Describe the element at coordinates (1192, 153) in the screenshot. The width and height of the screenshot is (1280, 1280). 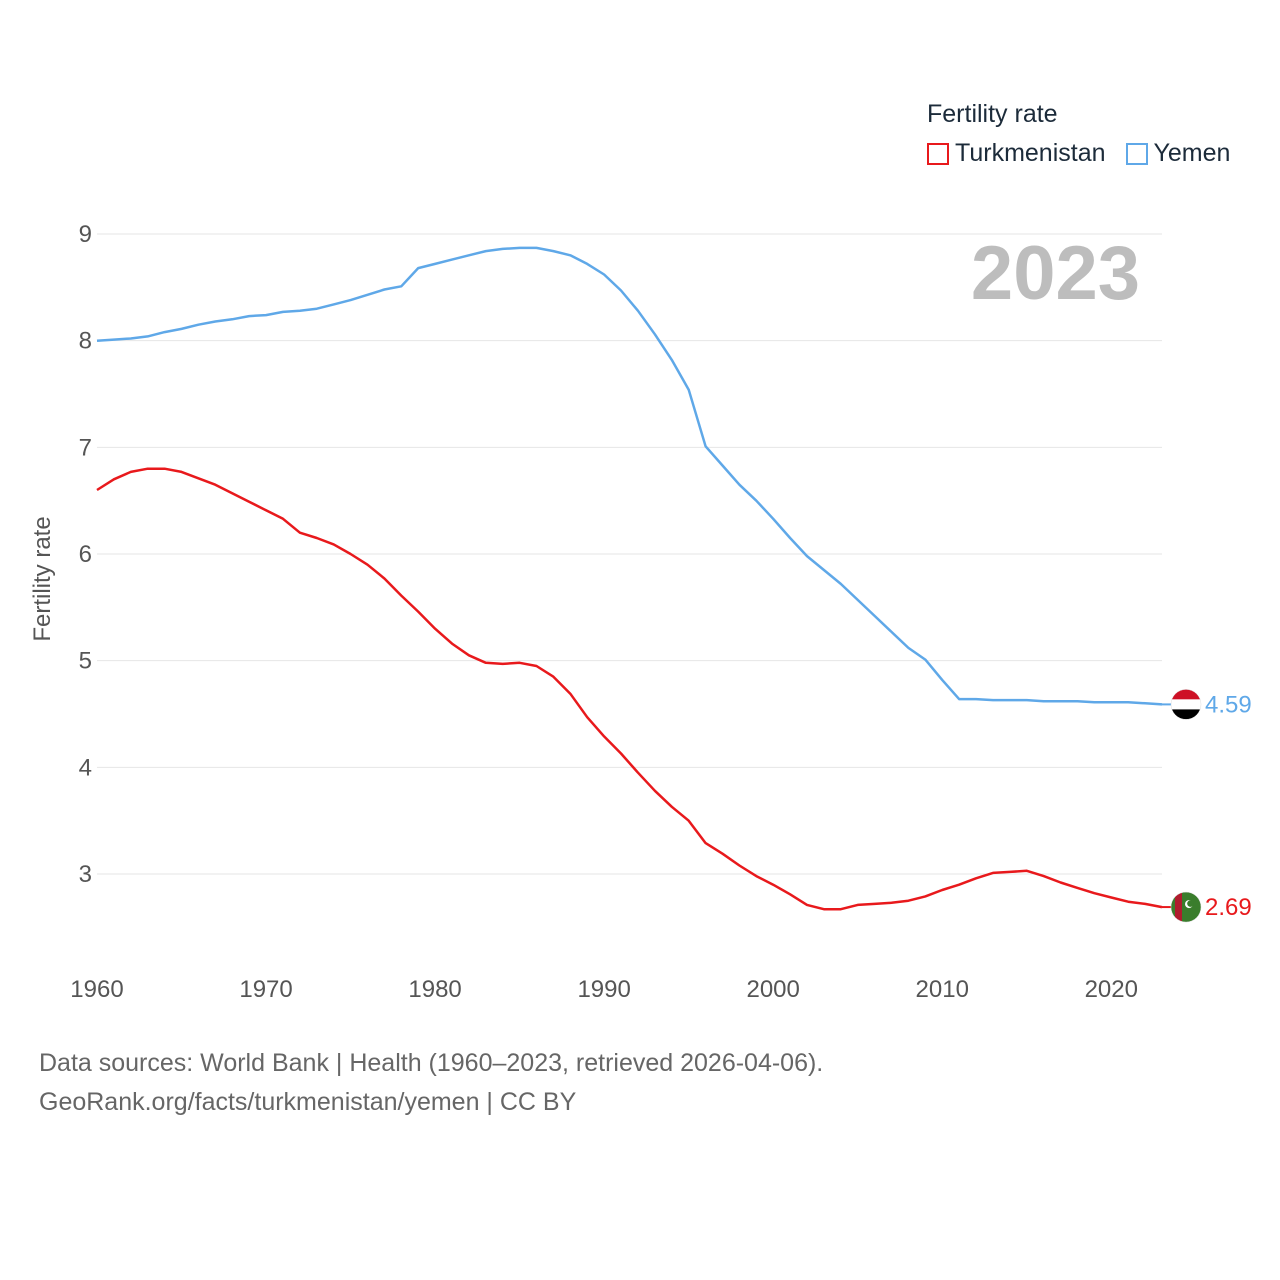
I see `legend-label: Yemen` at that location.